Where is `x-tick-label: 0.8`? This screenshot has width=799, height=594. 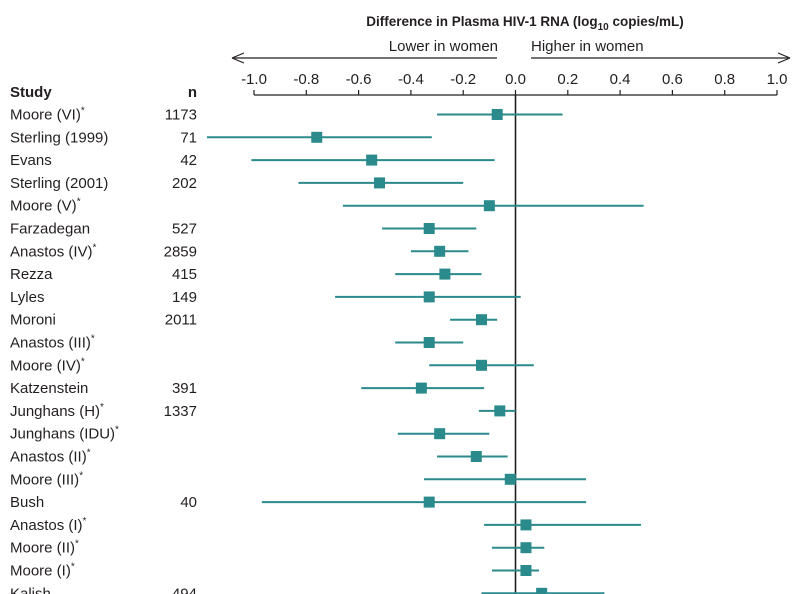
x-tick-label: 0.8 is located at coordinates (724, 79).